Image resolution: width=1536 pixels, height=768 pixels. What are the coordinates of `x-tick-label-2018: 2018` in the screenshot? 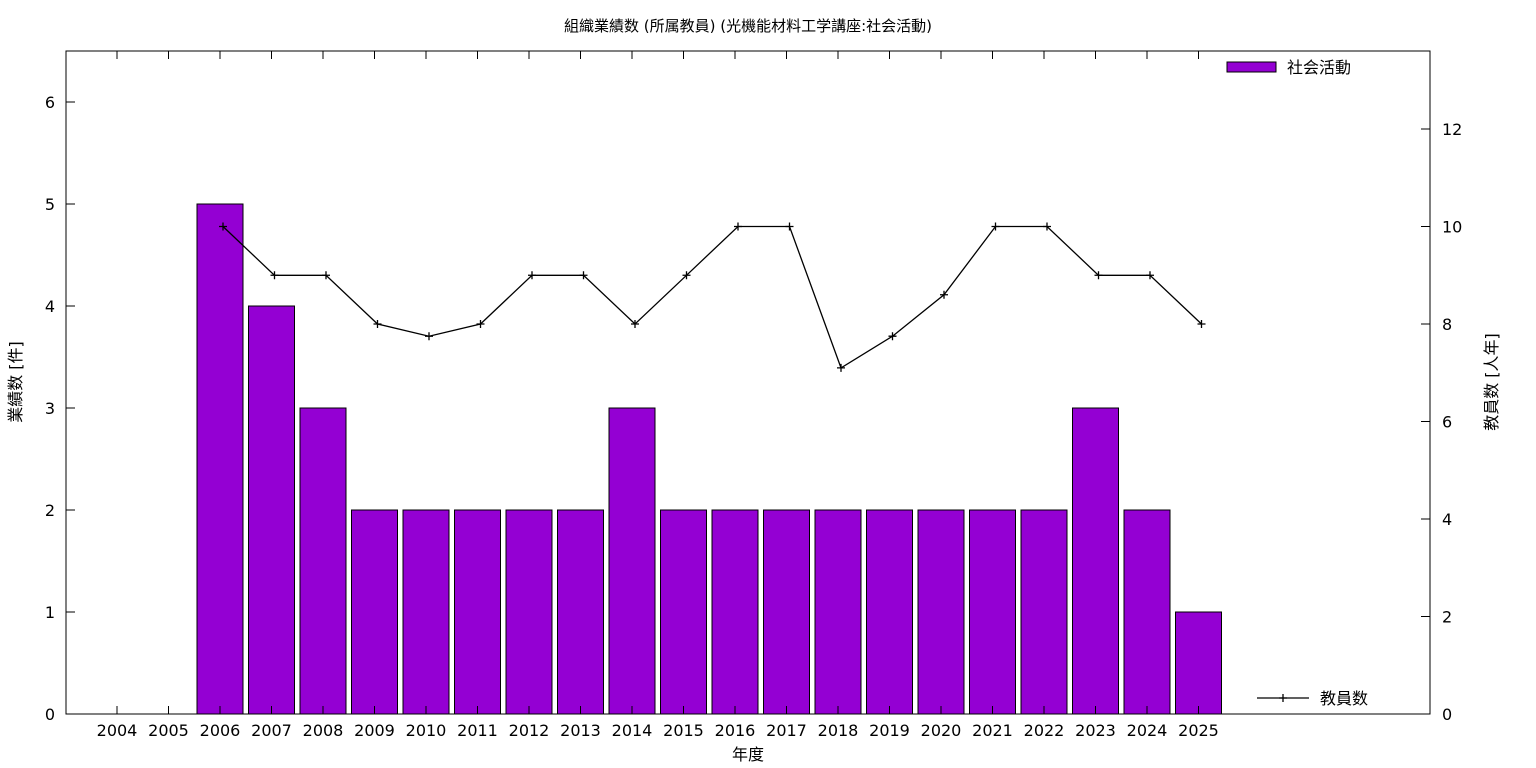 It's located at (838, 730).